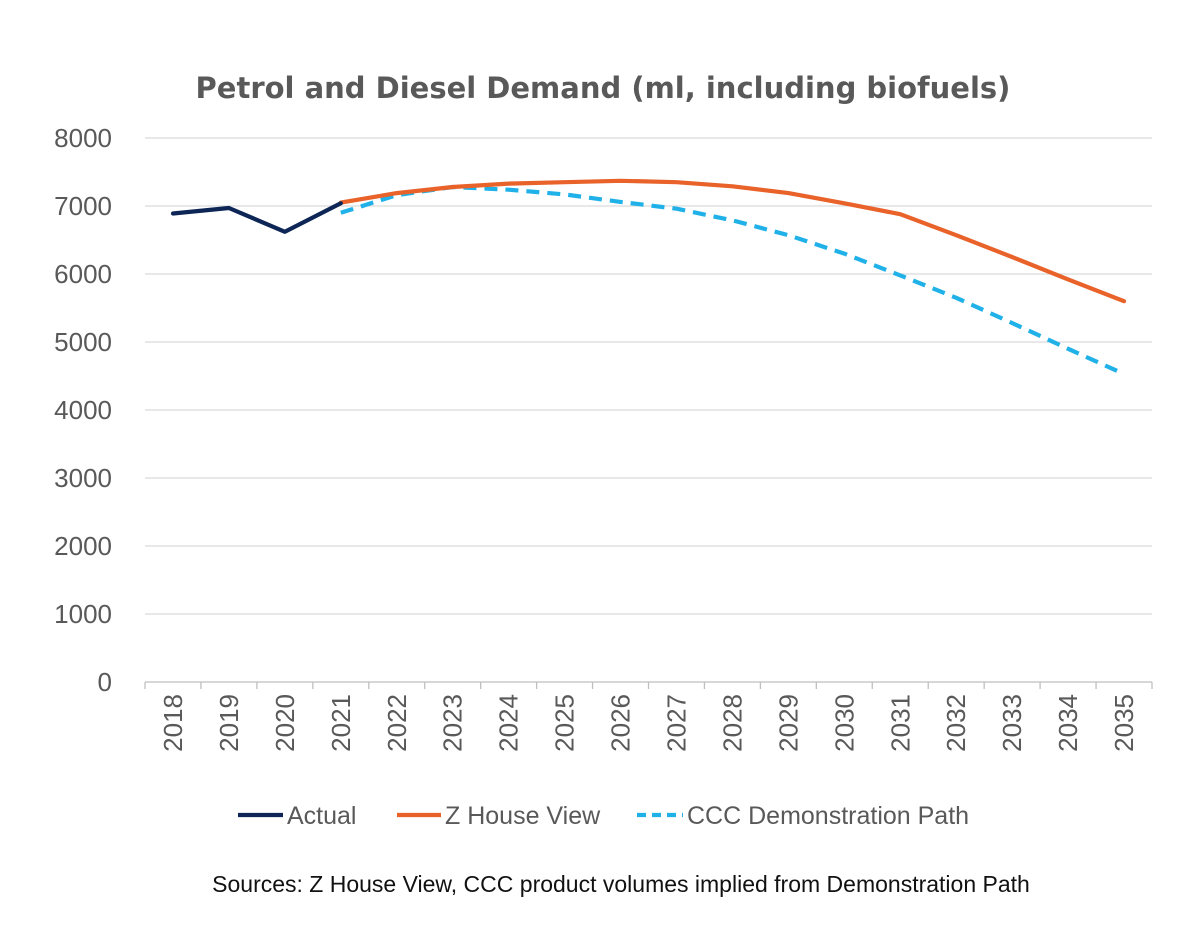 This screenshot has width=1200, height=951. I want to click on y-tick-label: 6000, so click(83, 274).